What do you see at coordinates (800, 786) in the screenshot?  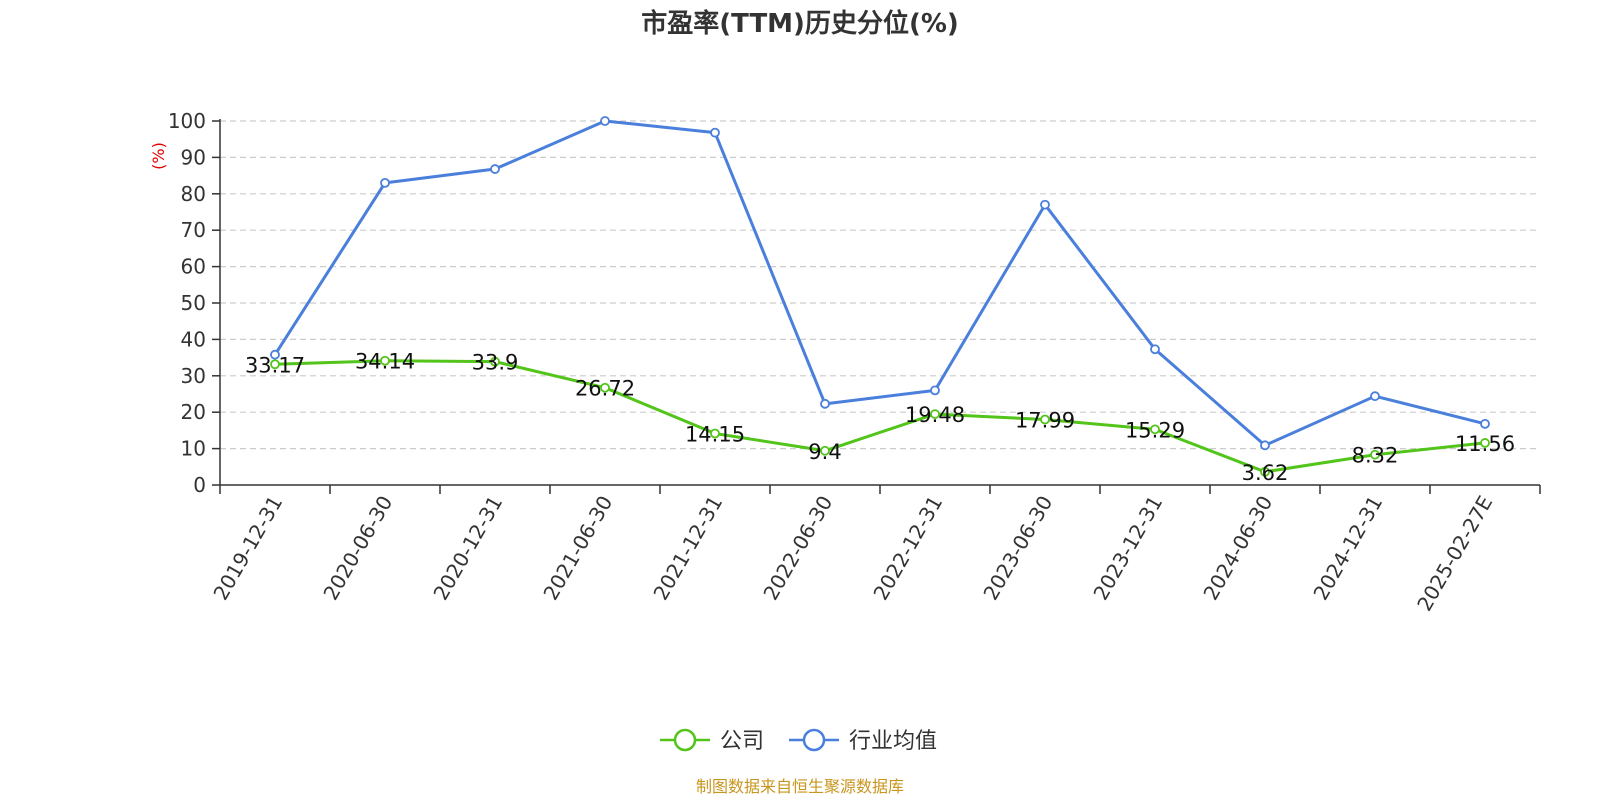 I see `source-note: 制图数据来自恒生聚源数据库` at bounding box center [800, 786].